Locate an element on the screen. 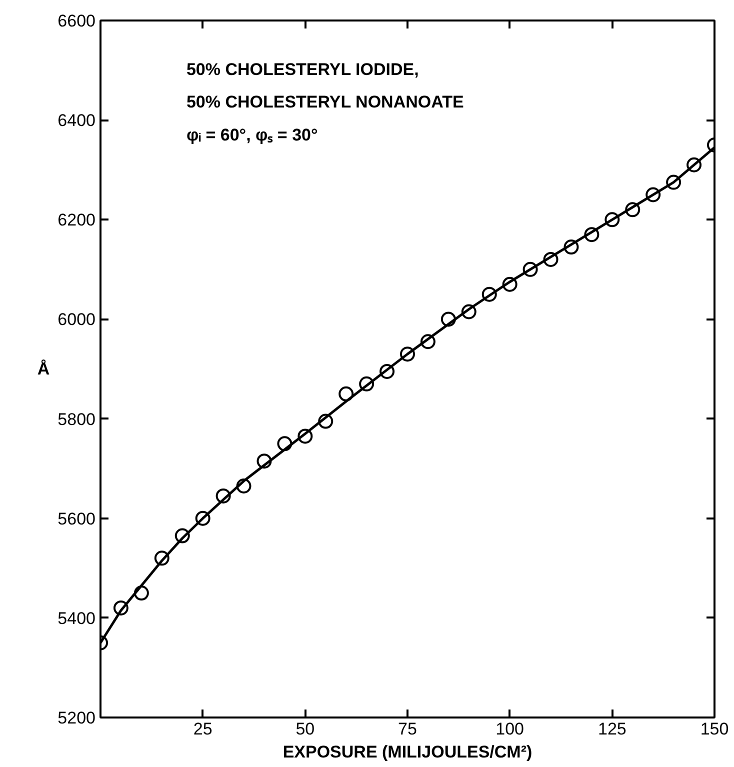 The image size is (734, 767). y-tick-label: 5400 is located at coordinates (77, 618).